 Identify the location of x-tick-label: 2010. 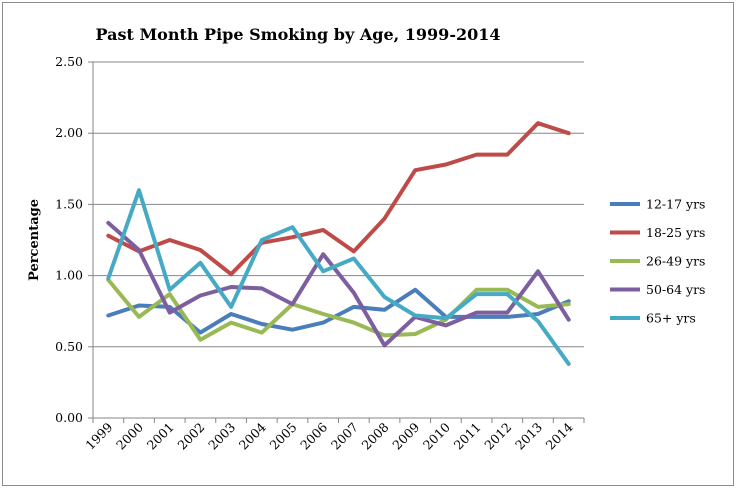
(436, 435).